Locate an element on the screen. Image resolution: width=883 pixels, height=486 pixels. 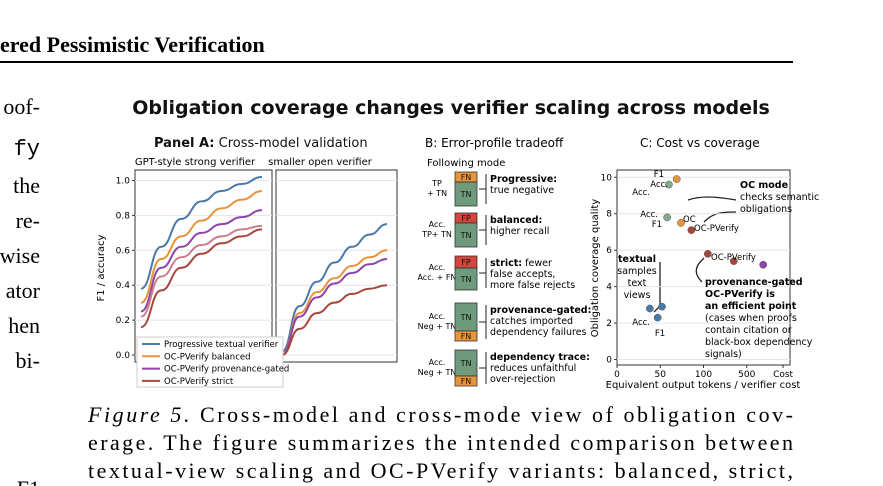
annotation-text: samples is located at coordinates (637, 271).